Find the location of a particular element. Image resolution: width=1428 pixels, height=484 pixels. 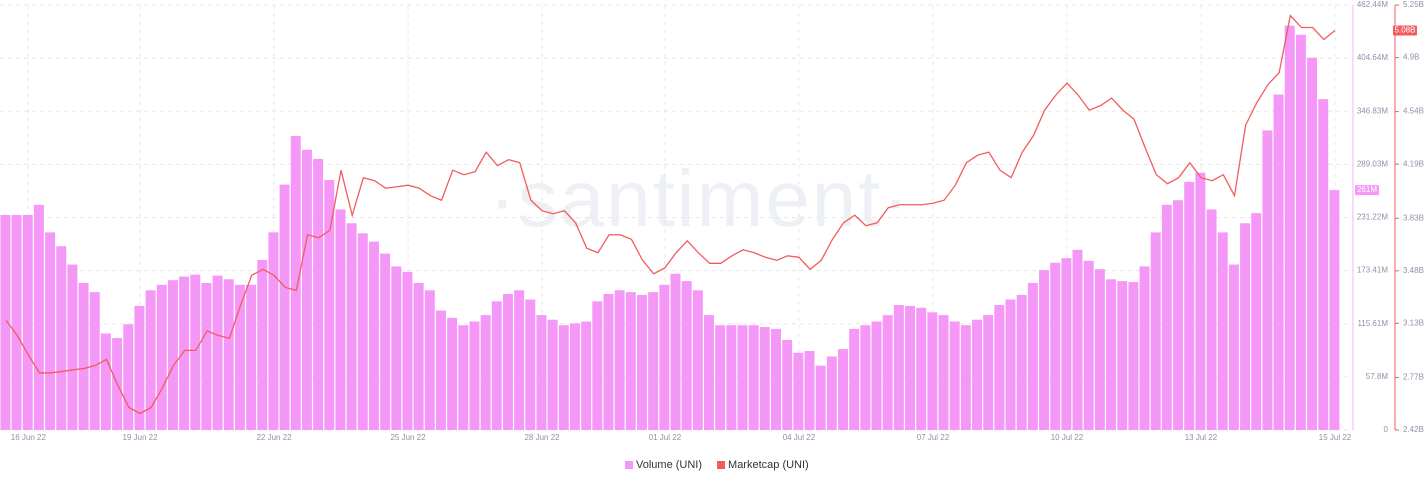

legend: Volume (UNI) Marketcap (UNI) is located at coordinates (717, 465).